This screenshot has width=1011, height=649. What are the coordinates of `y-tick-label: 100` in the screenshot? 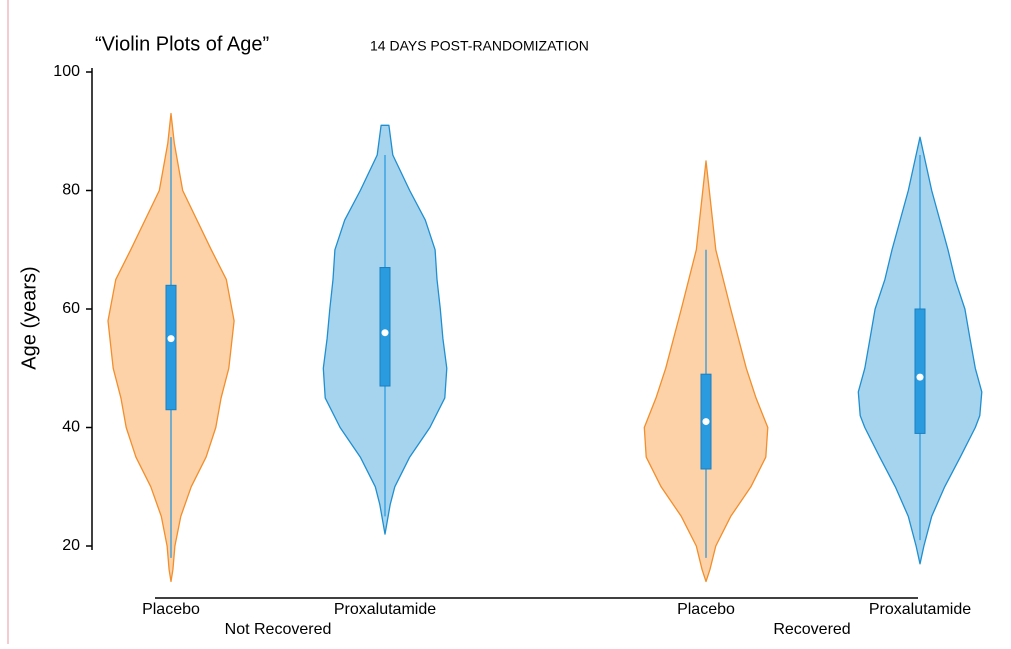 It's located at (66, 71).